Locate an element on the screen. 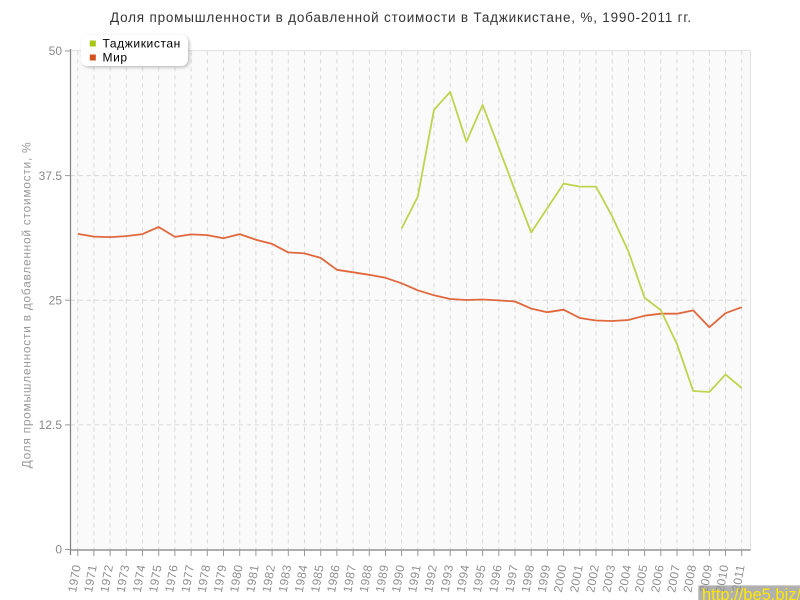 The image size is (800, 600). svg-text: 1996 is located at coordinates (495, 579).